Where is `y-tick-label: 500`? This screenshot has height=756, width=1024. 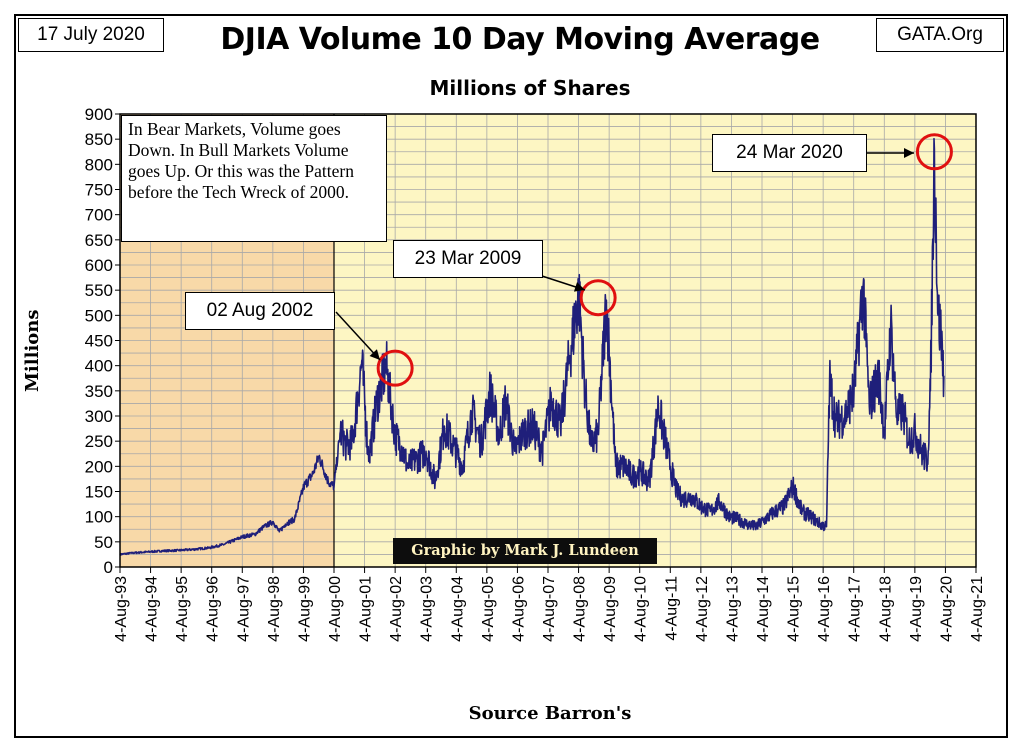 y-tick-label: 500 is located at coordinates (99, 315).